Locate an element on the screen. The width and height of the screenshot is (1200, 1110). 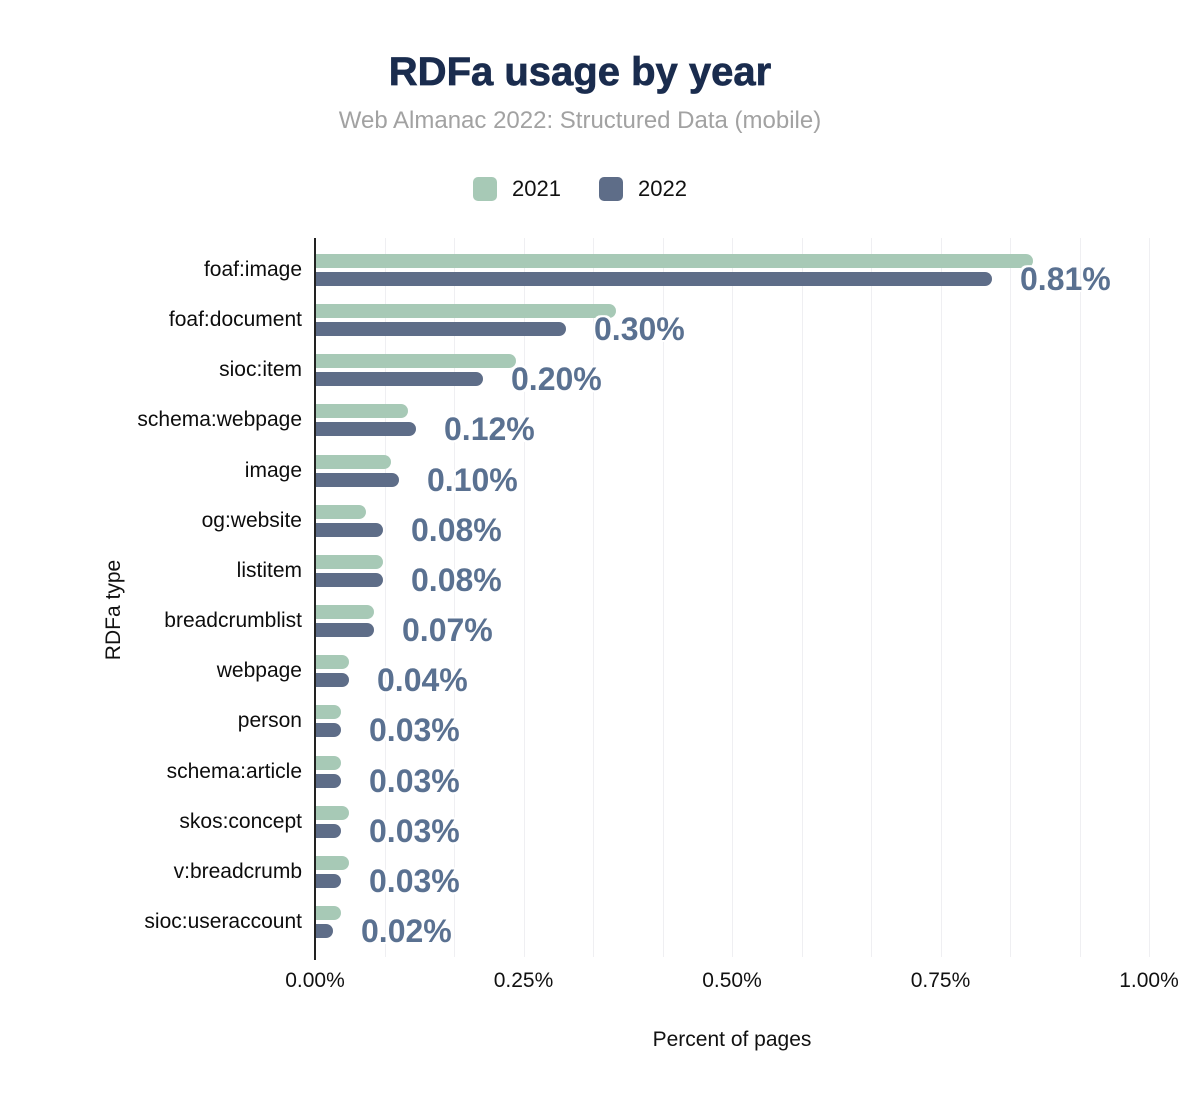
bar-2022-webpage is located at coordinates (332, 680).